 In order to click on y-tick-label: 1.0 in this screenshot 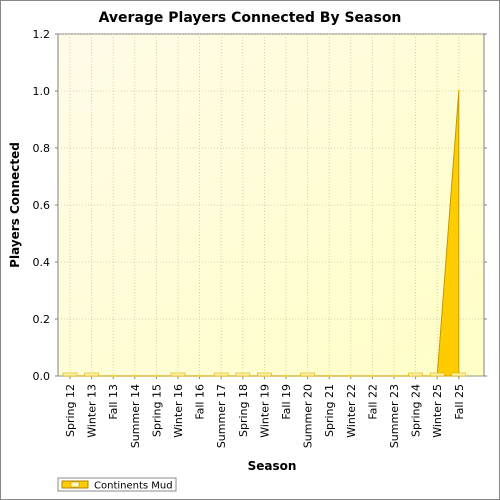, I will do `click(42, 91)`.